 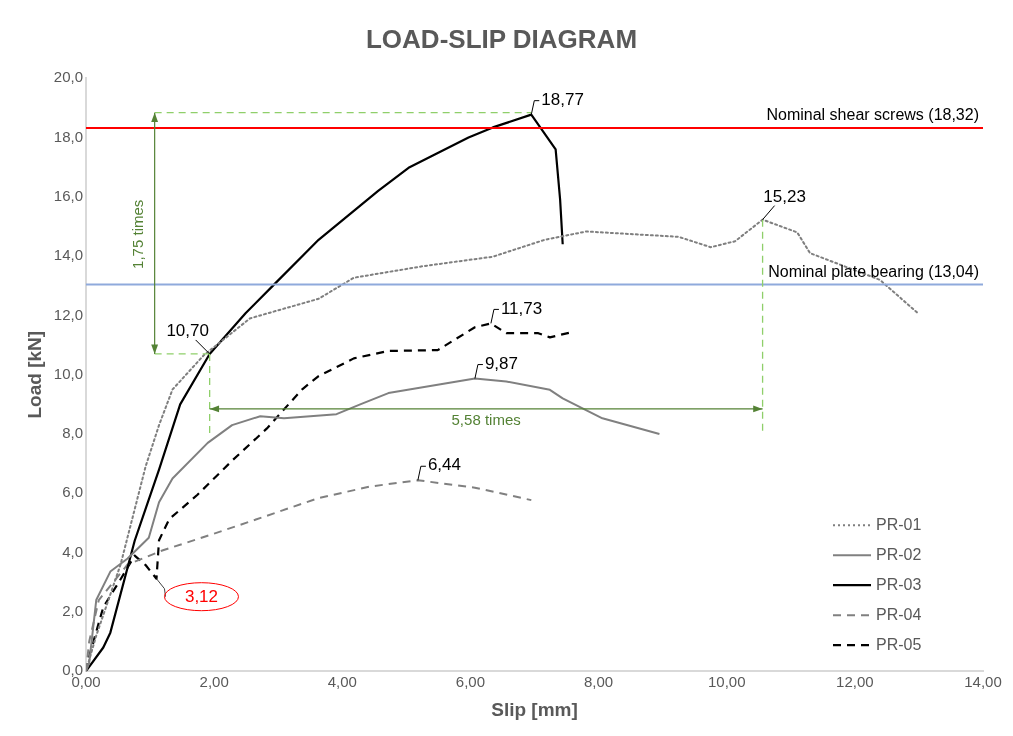 I want to click on y-tick-label: 2,0, so click(x=72, y=611).